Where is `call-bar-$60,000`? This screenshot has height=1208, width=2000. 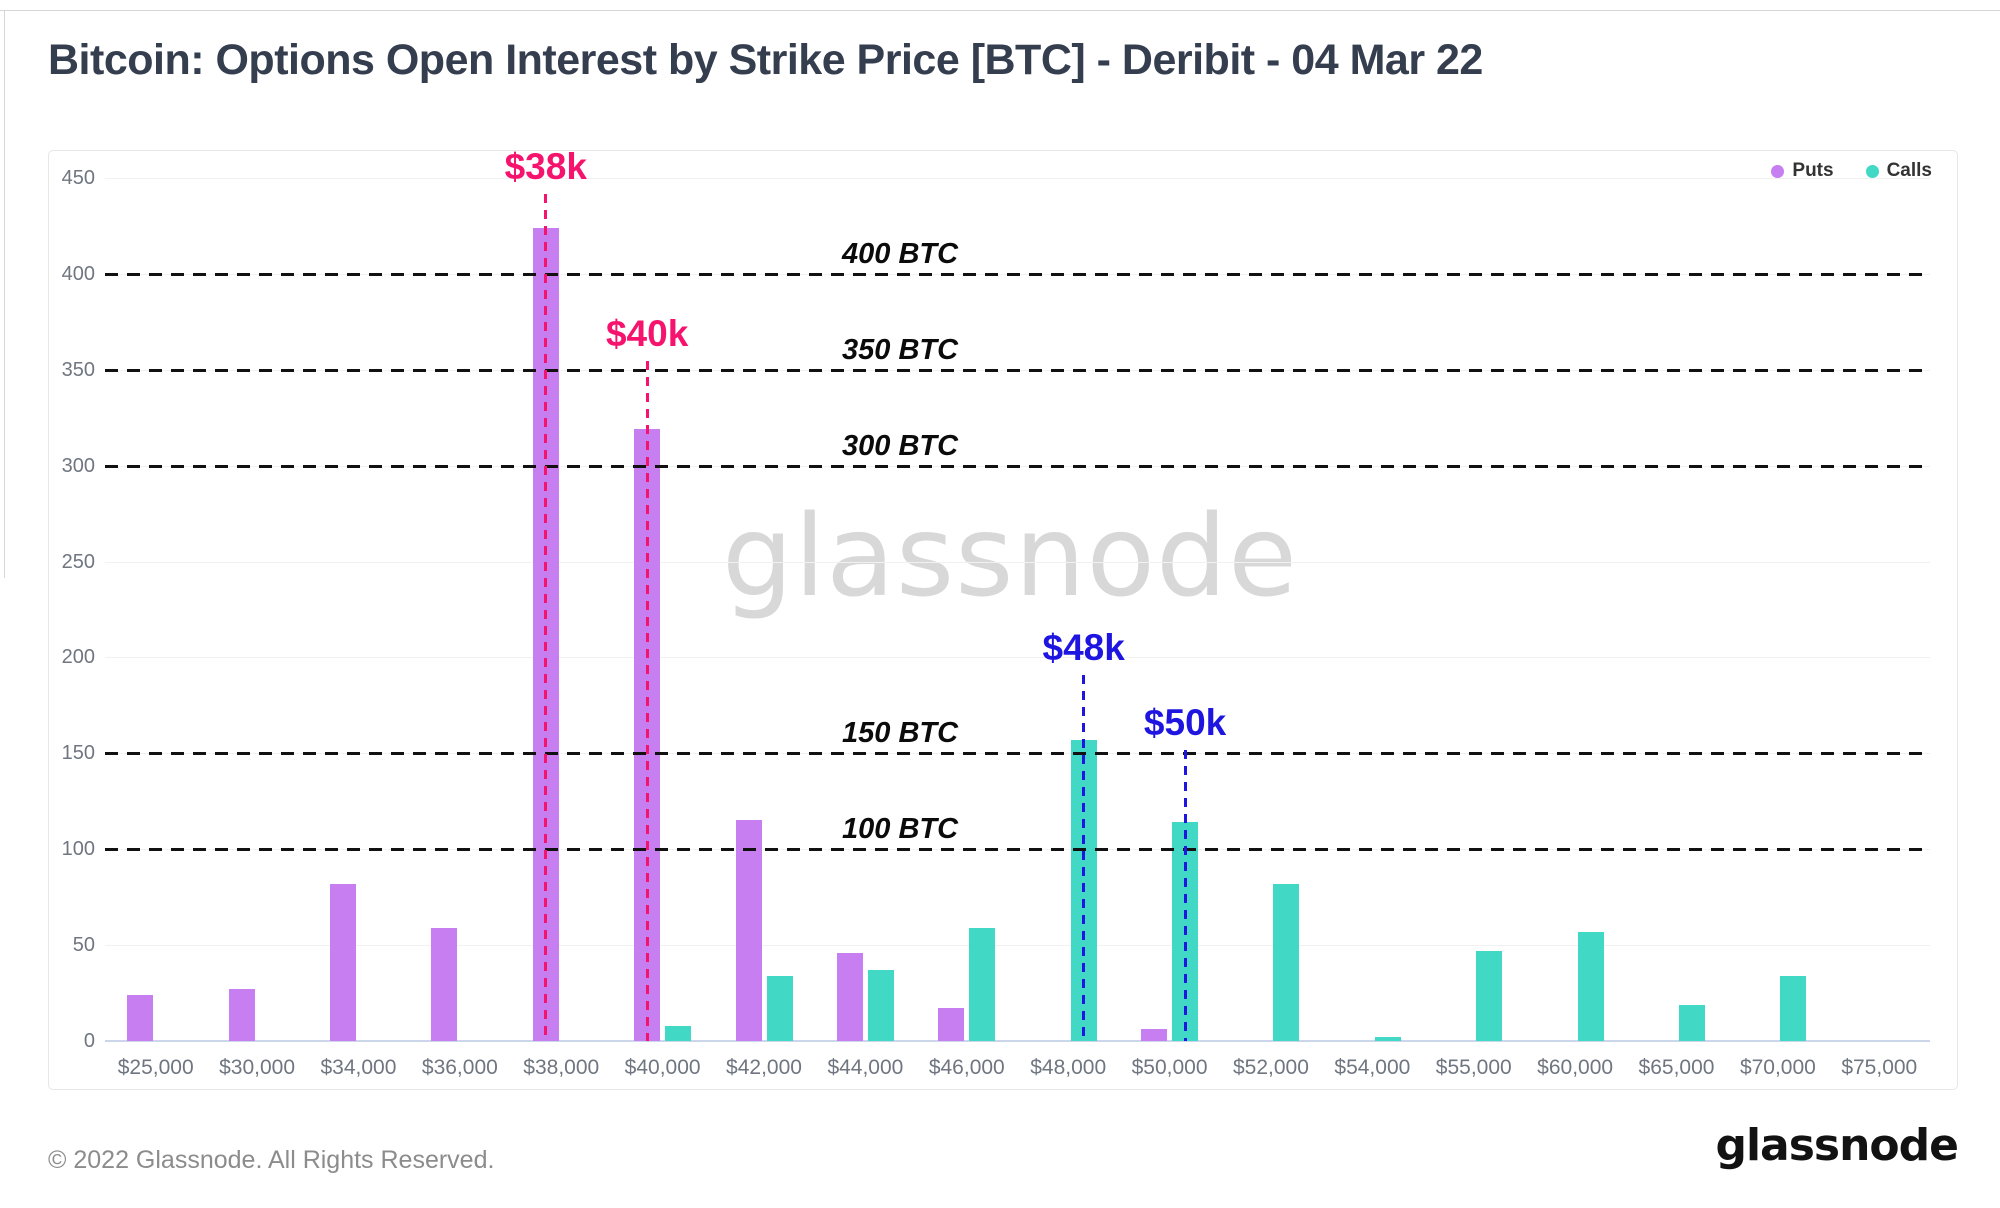 call-bar-$60,000 is located at coordinates (1590, 986).